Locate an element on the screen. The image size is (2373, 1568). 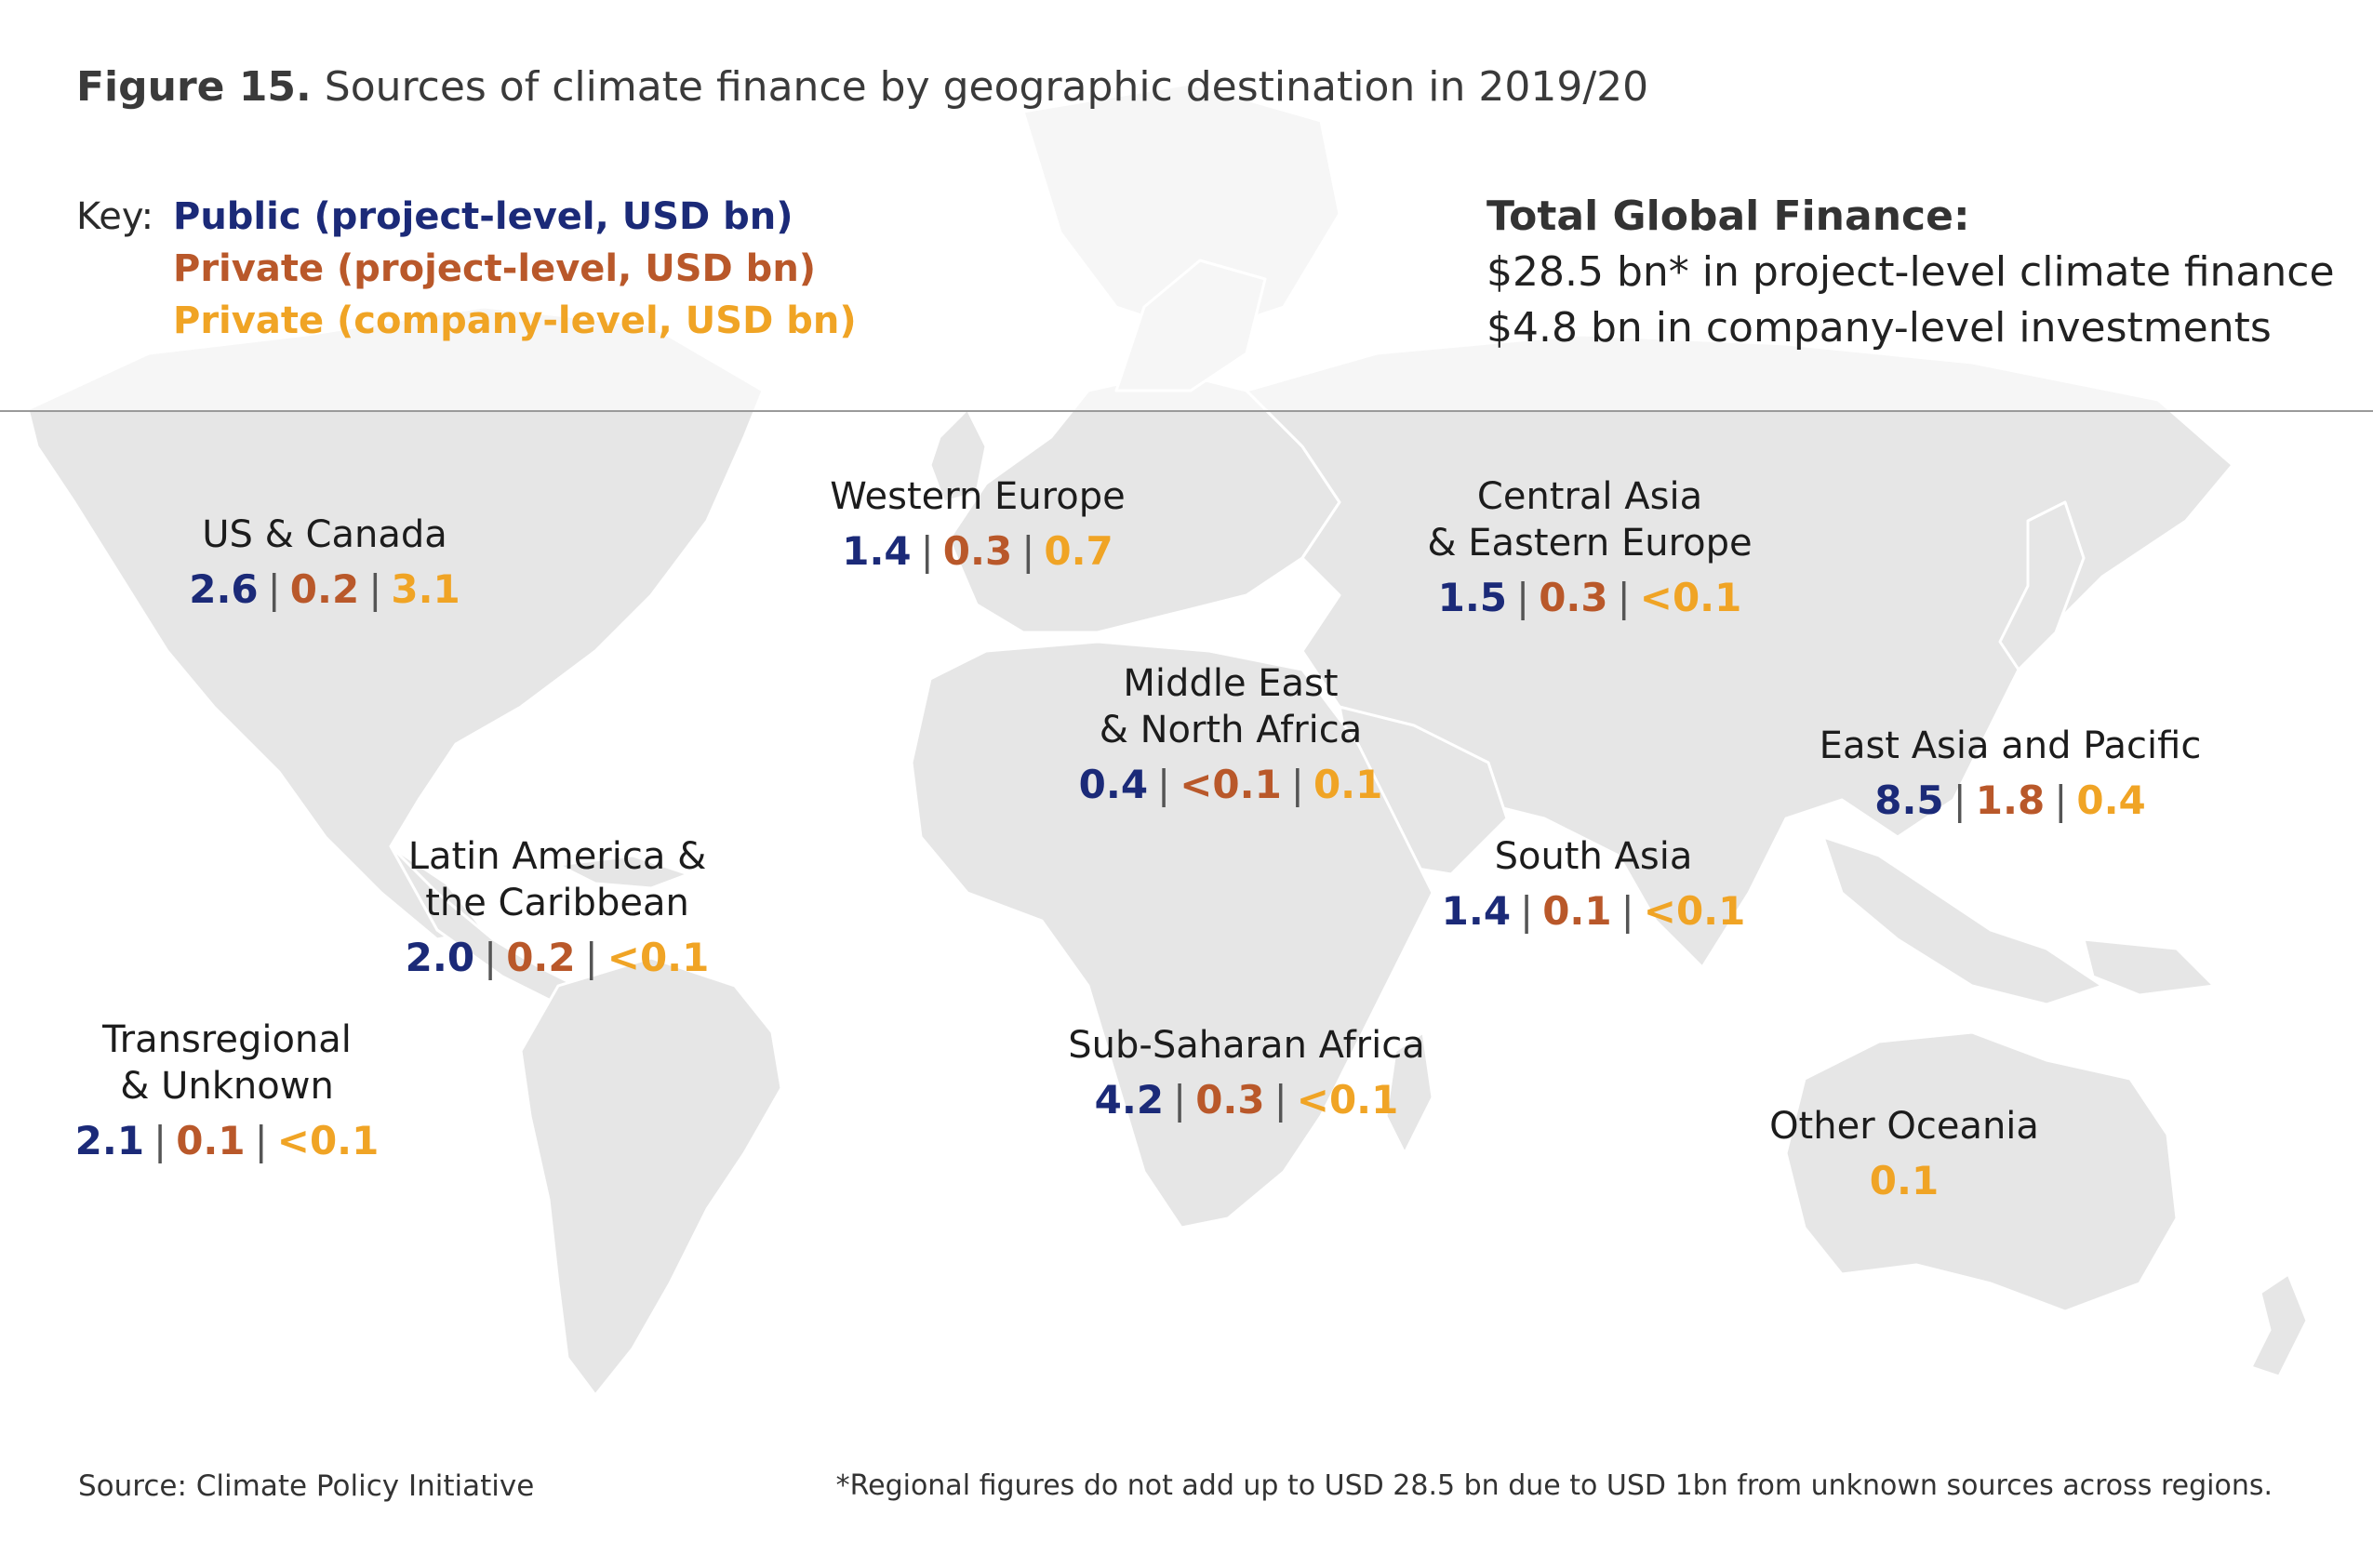
region-values: 2.0 | 0.2 | <0.1 is located at coordinates (558, 958).